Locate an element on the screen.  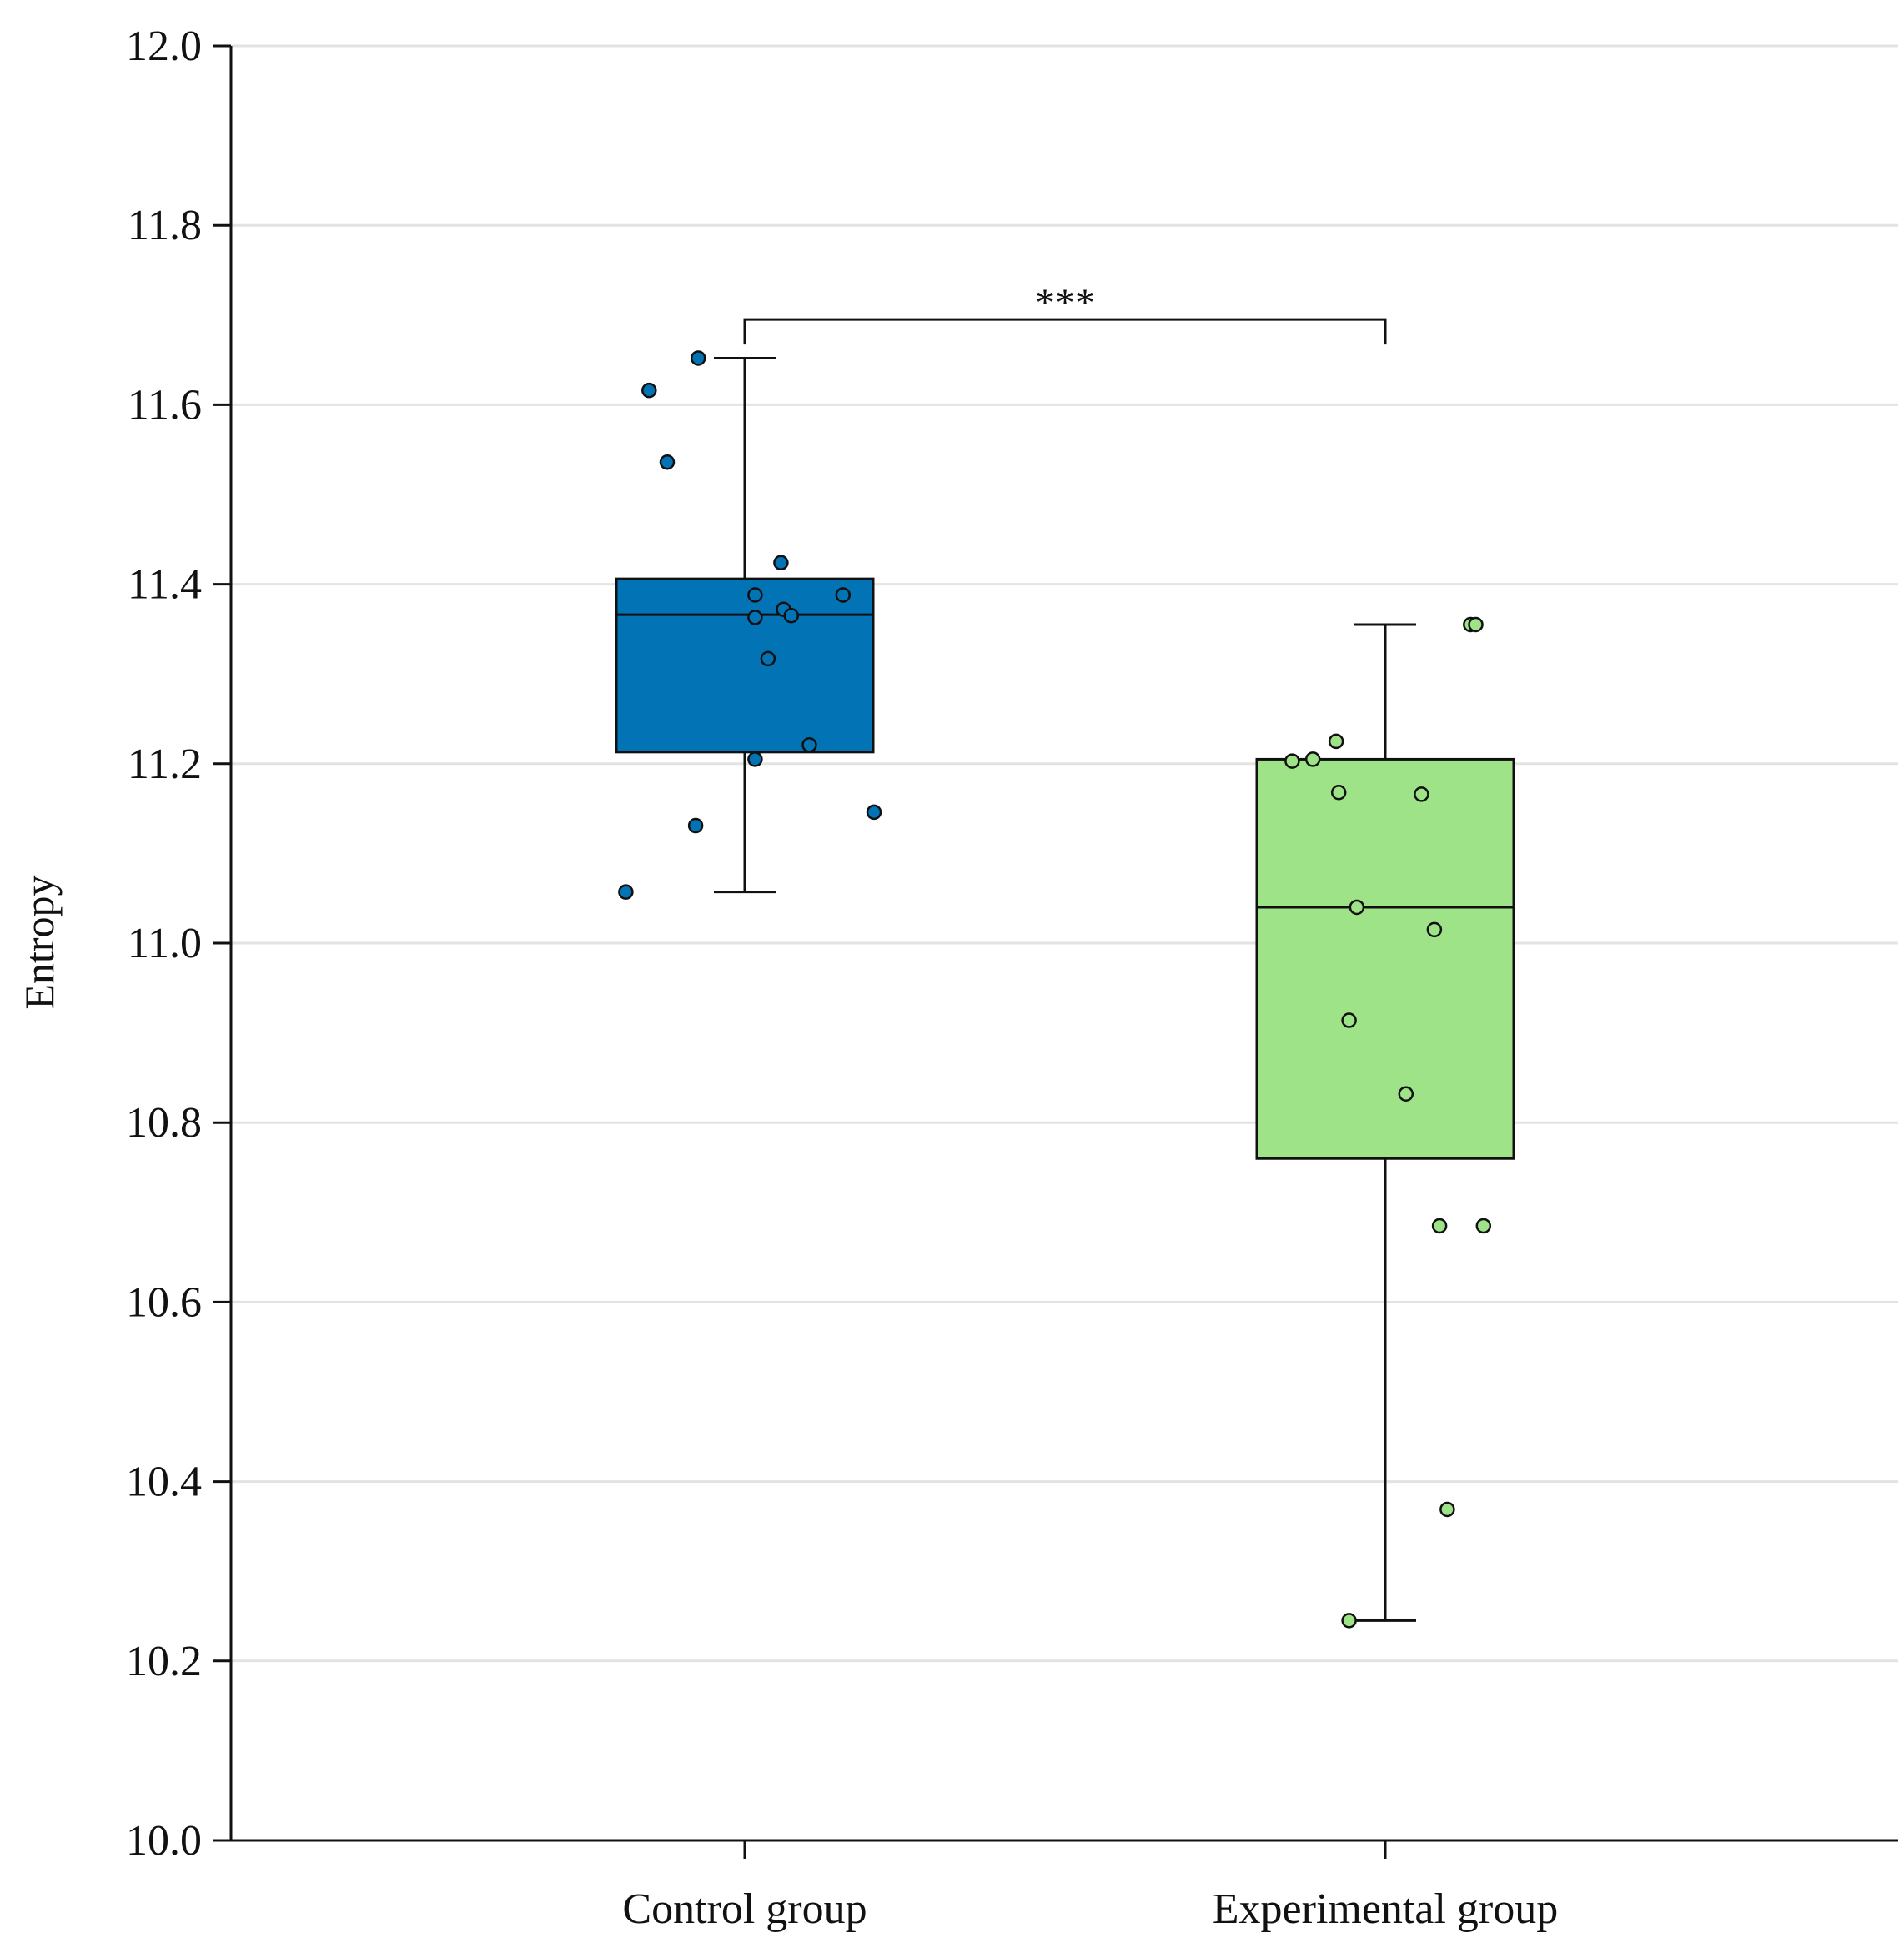
y-tick-label: 11.2 is located at coordinates (165, 764).